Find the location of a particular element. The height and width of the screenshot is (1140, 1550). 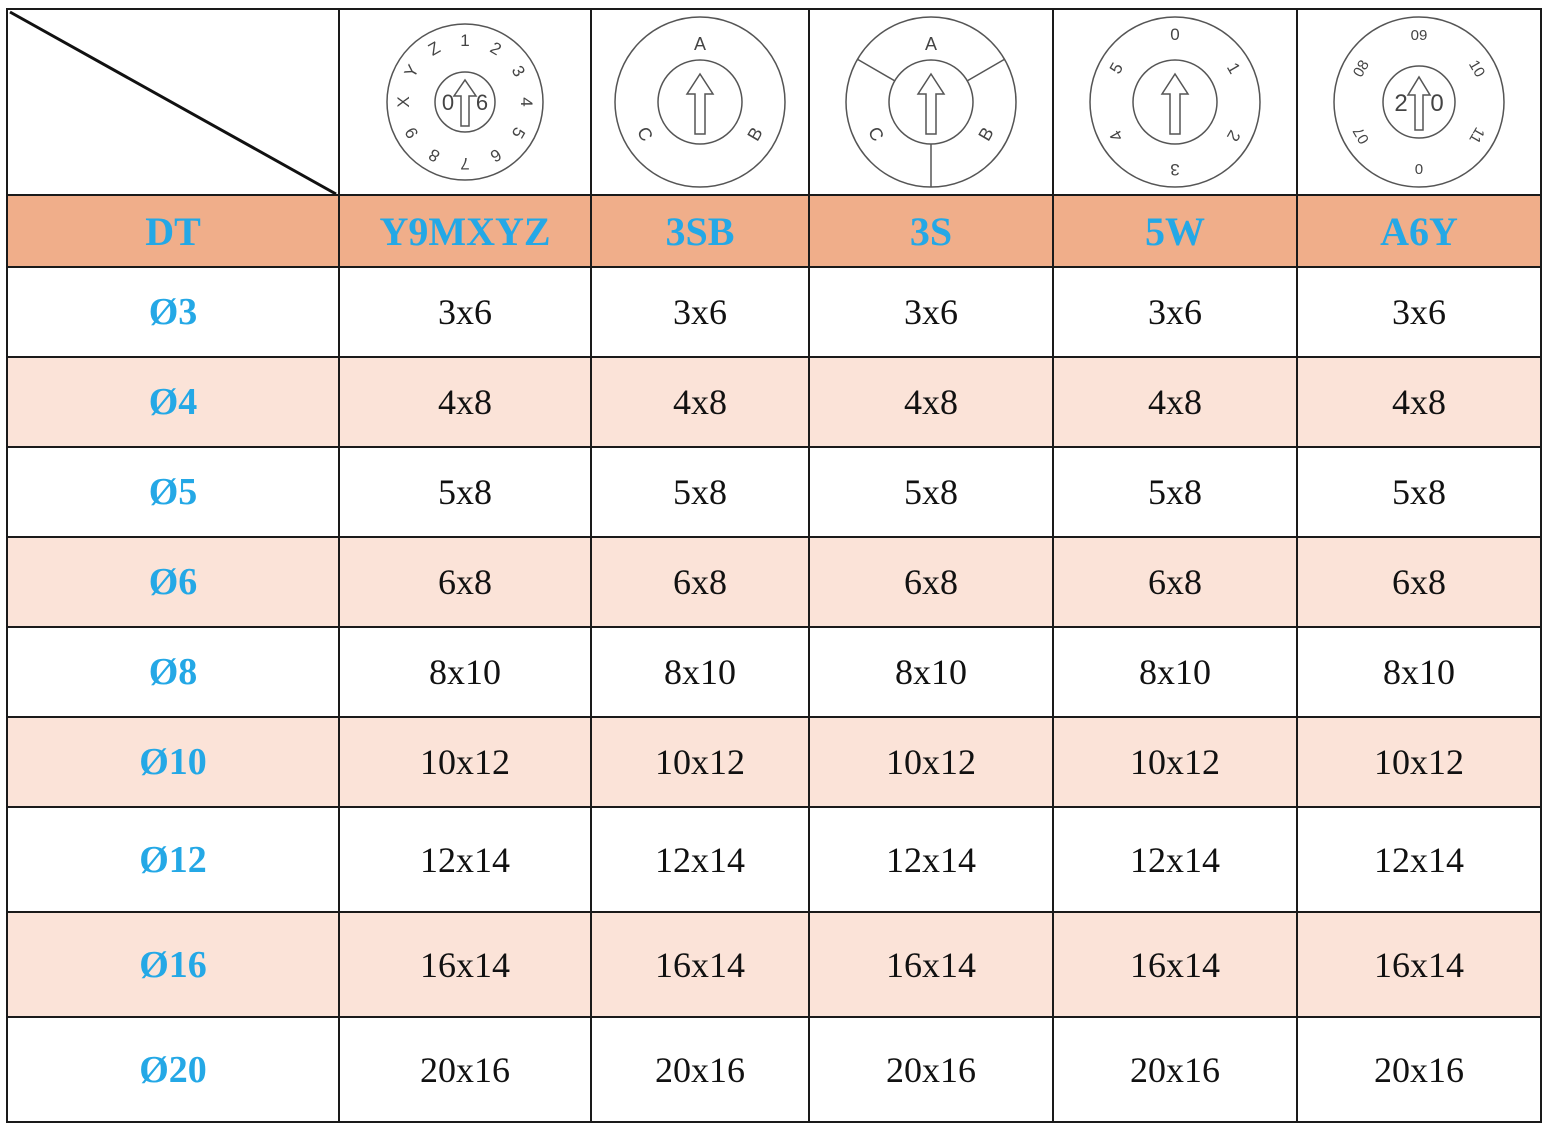

y9mxyz-outer-label: 5 is located at coordinates (518, 133).